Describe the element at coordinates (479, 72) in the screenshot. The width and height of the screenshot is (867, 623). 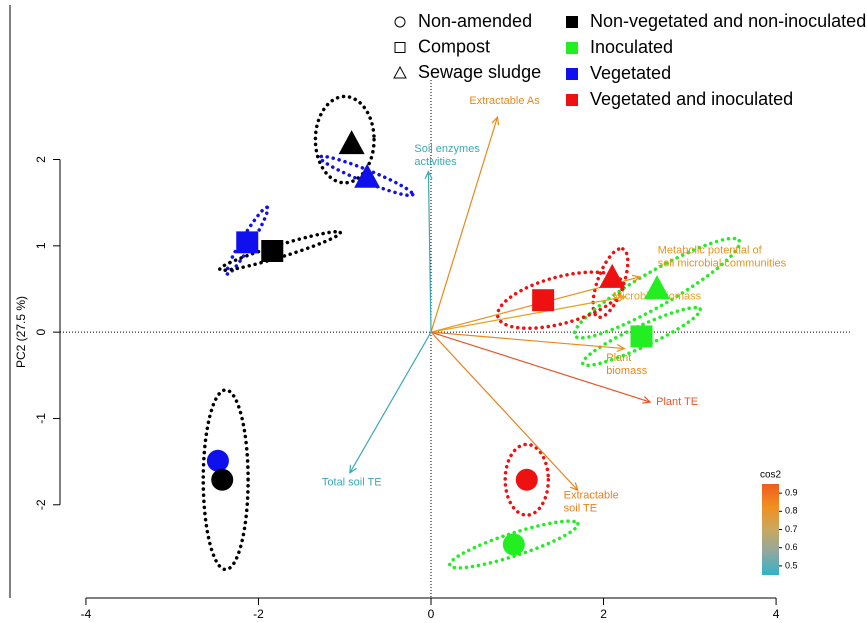
I see `legend-label: Sewage sludge` at that location.